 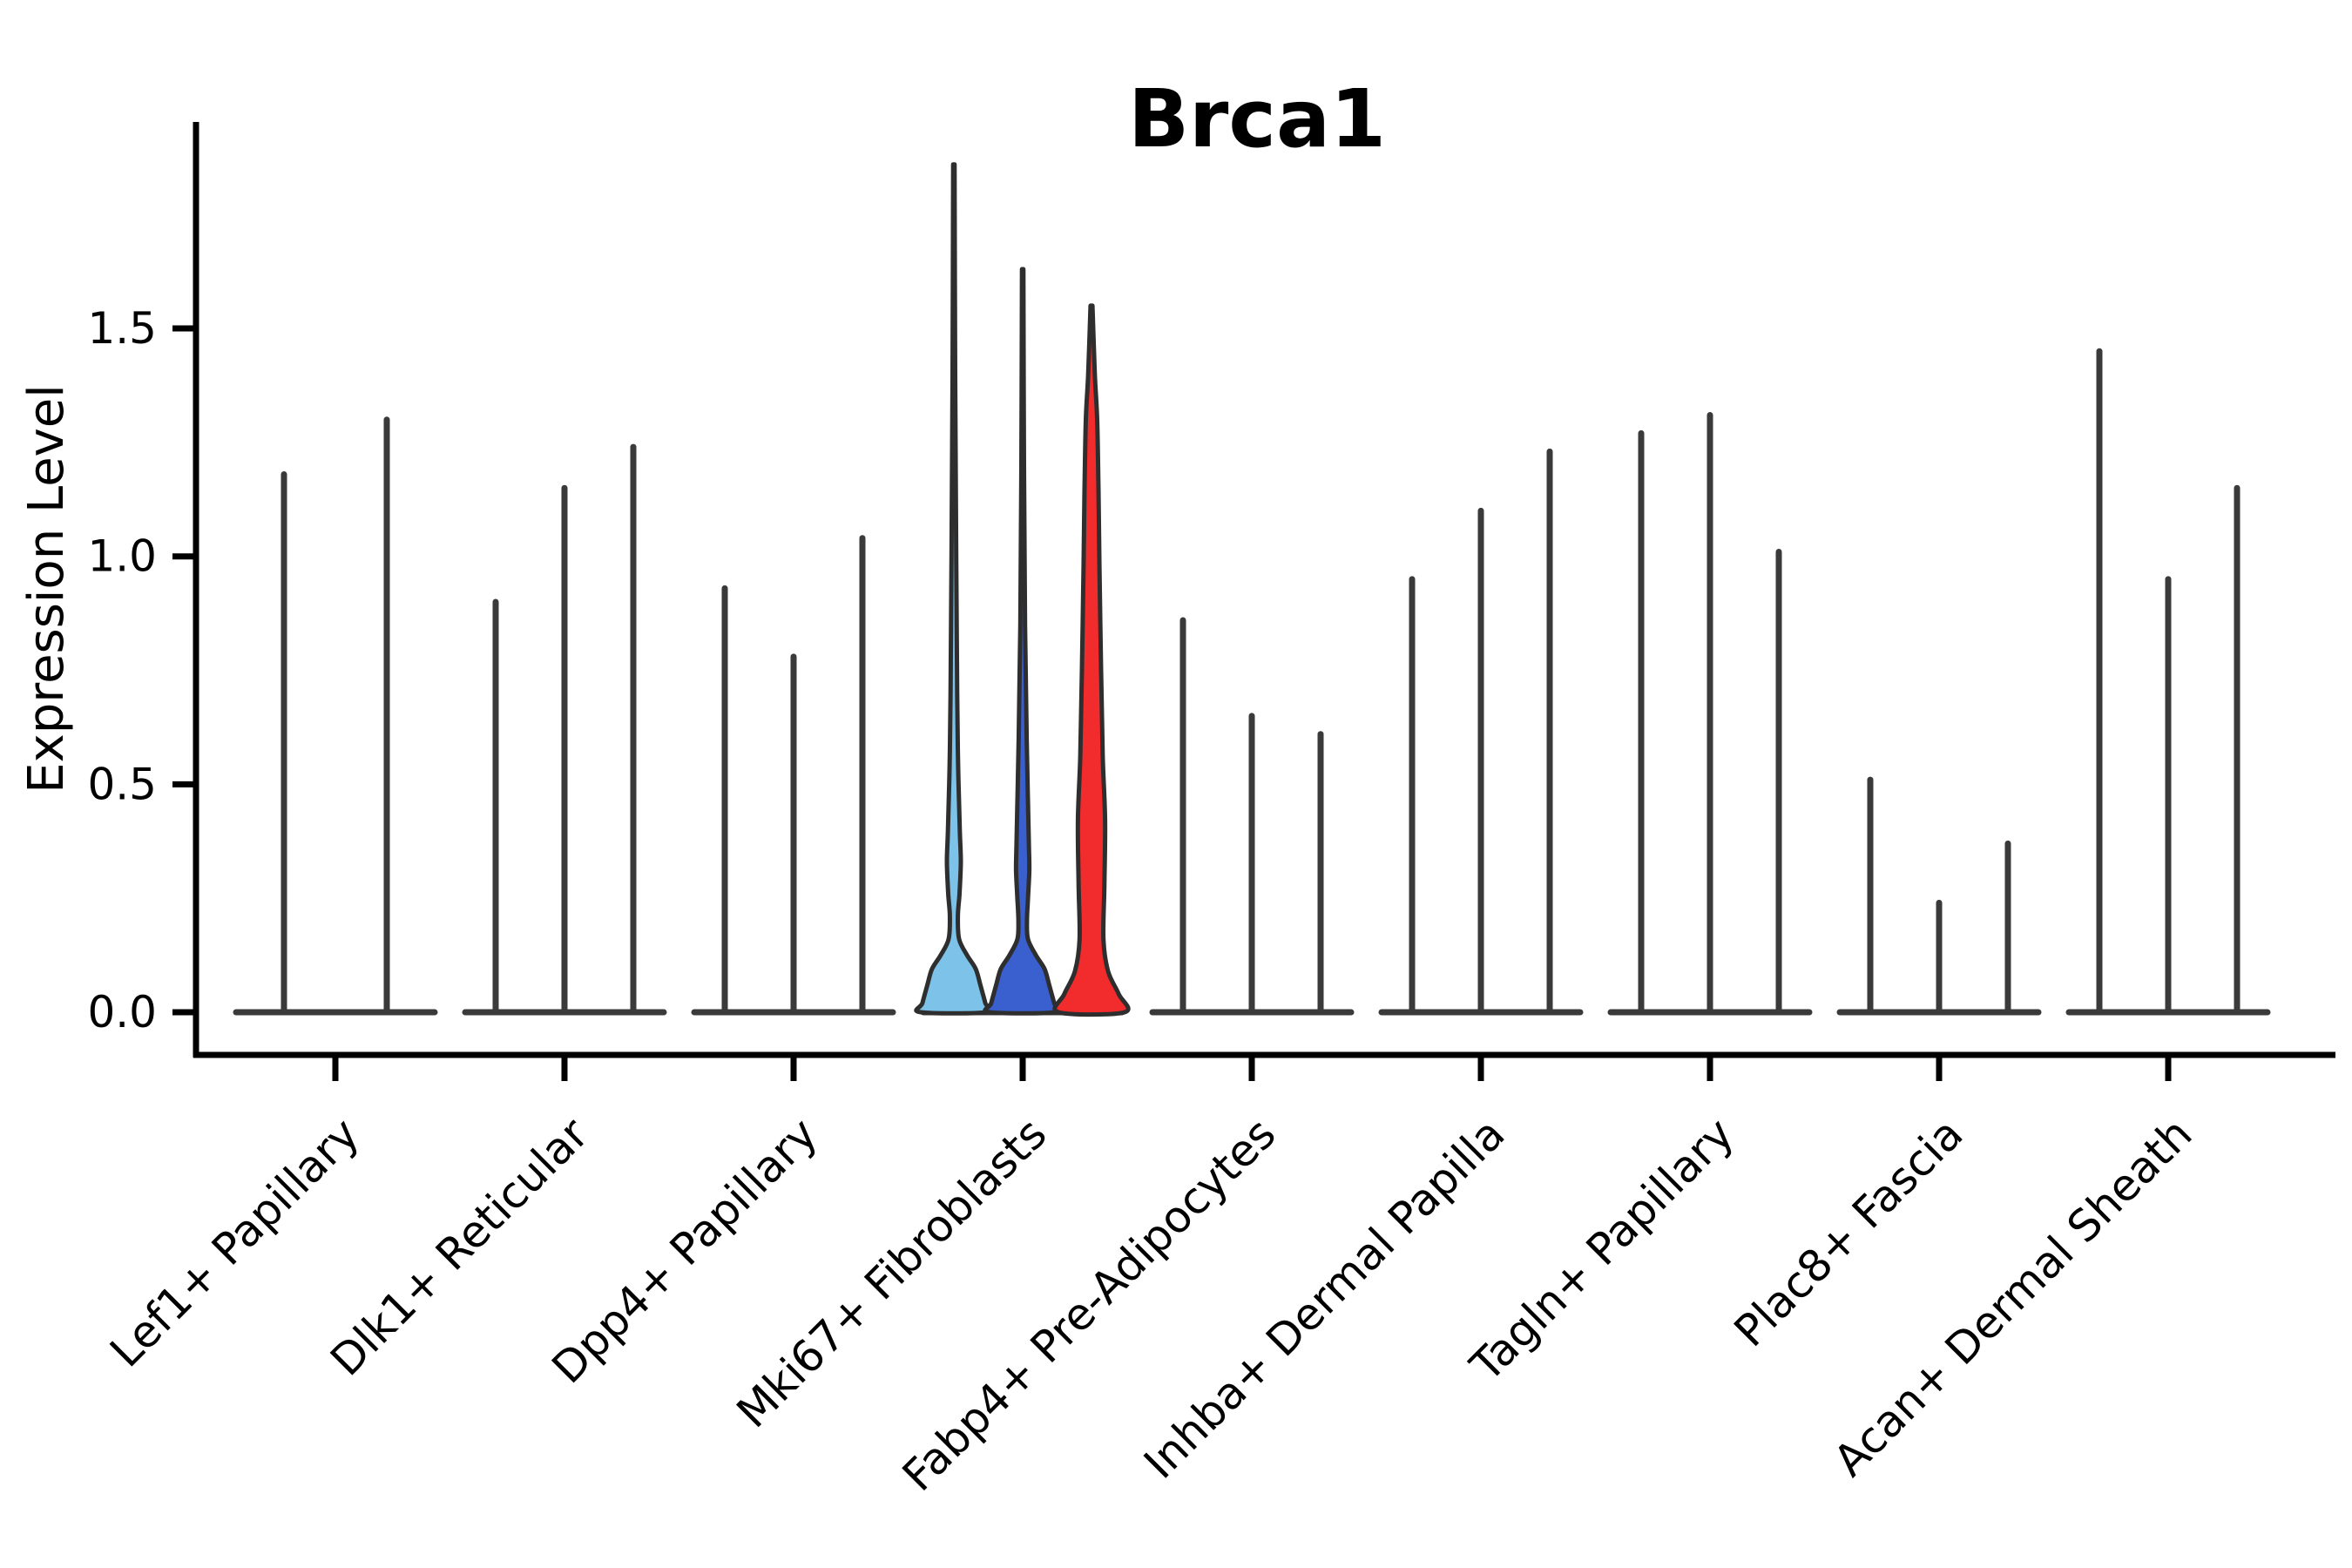 What do you see at coordinates (1089, 1304) in the screenshot?
I see `x-tick-label: Fabp4+ Pre-Adipocytes` at bounding box center [1089, 1304].